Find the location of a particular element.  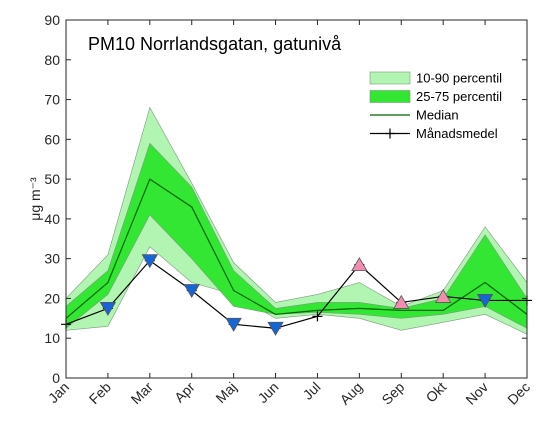

x-tick-label-jan: Jan is located at coordinates (58, 392).